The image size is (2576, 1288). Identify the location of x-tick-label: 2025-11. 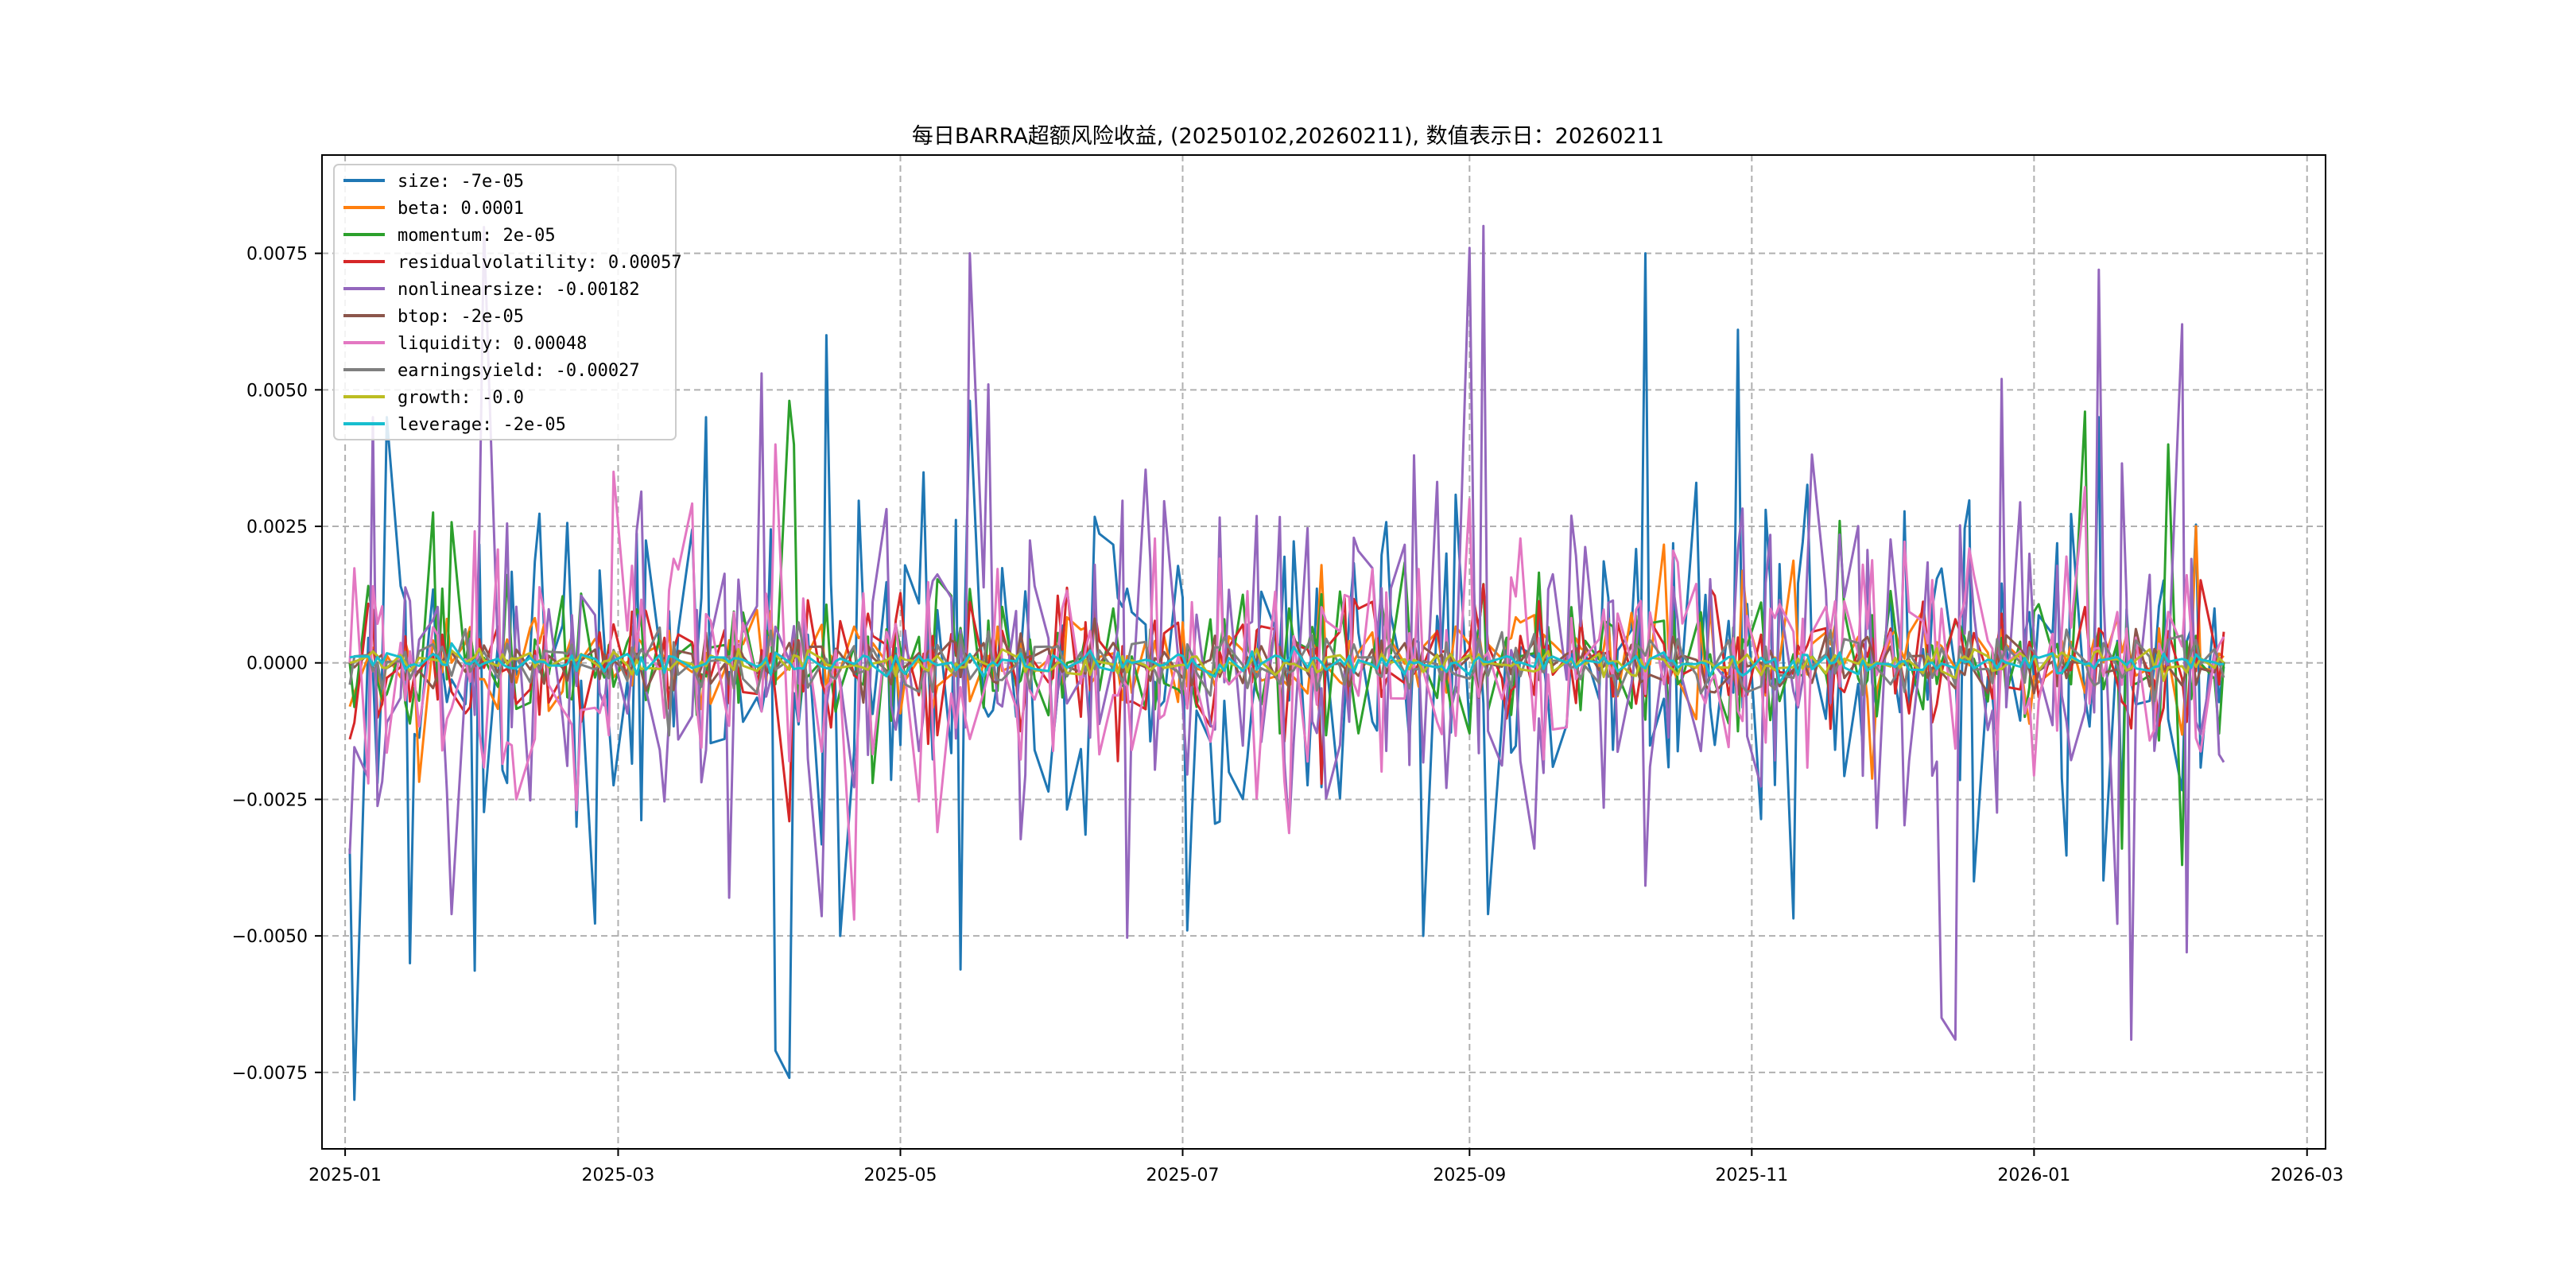
(1752, 1175).